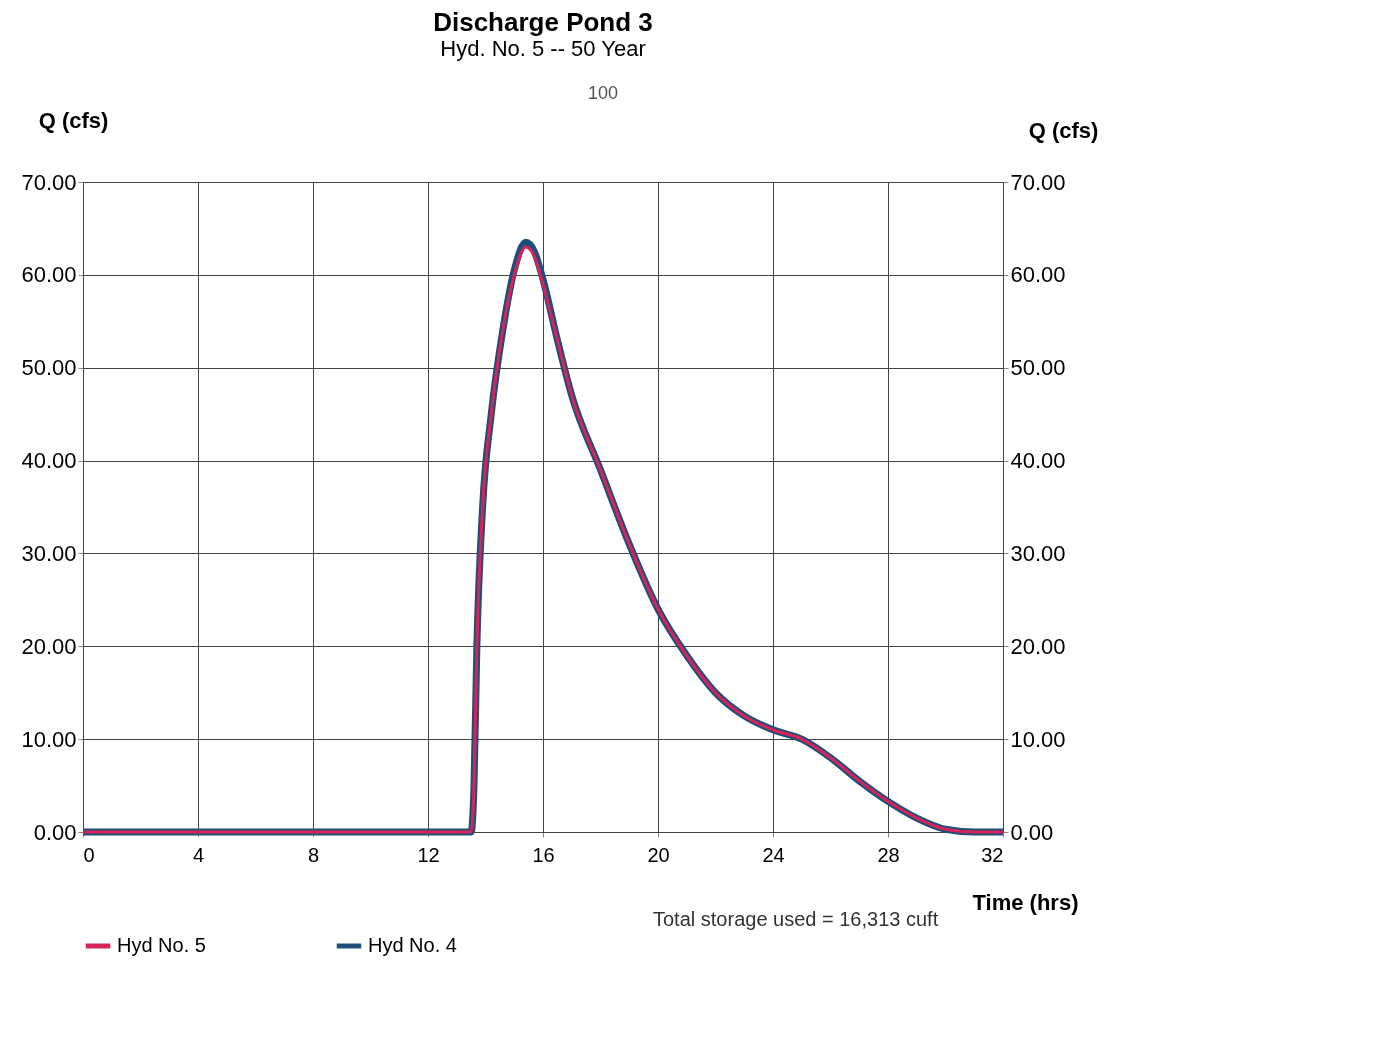 This screenshot has height=1053, width=1392. What do you see at coordinates (1038, 368) in the screenshot?
I see `y2-tick-label: 50.00` at bounding box center [1038, 368].